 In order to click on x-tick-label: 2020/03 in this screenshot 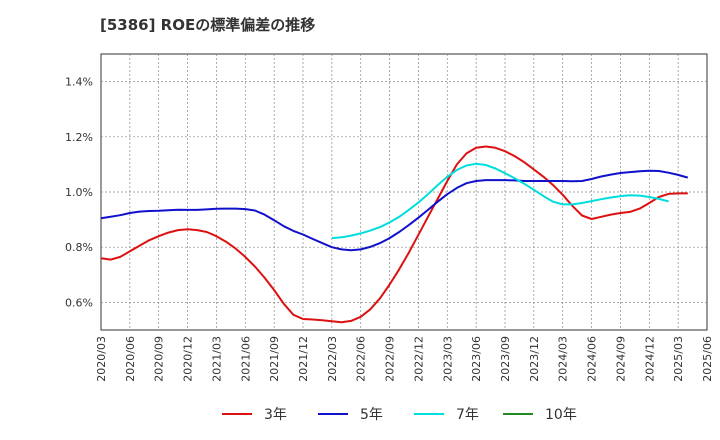, I will do `click(101, 359)`.